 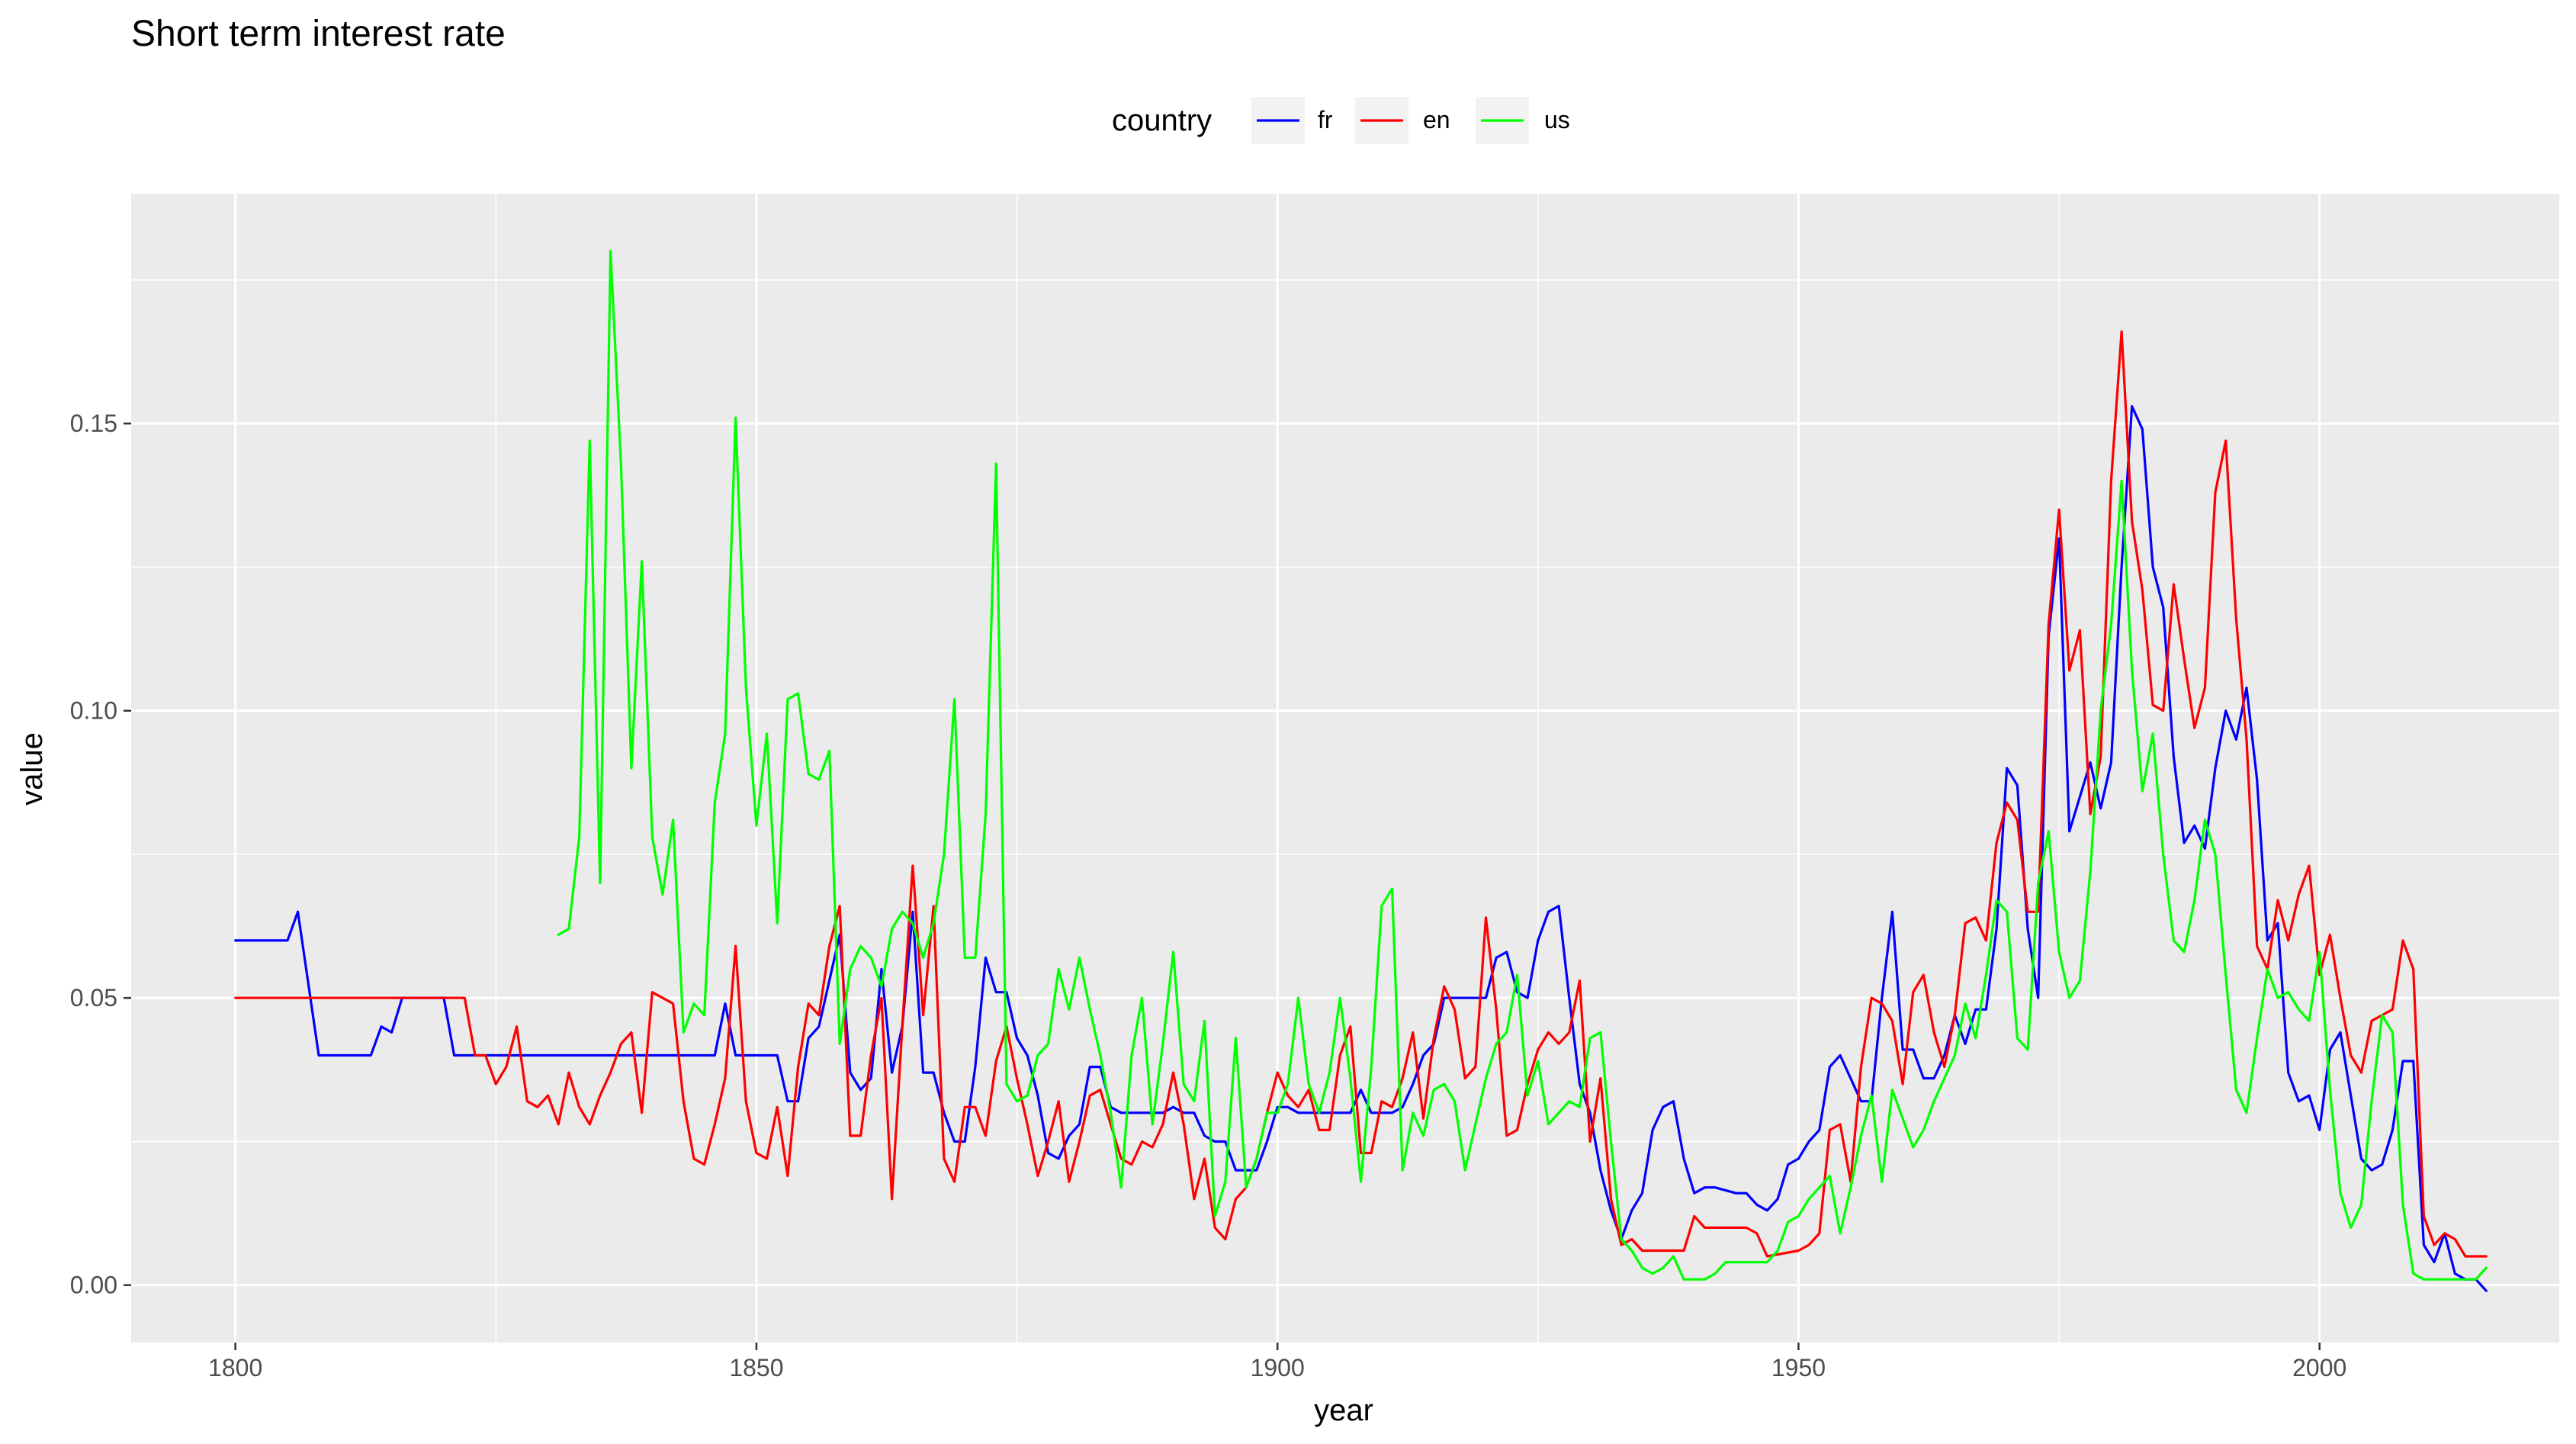 I want to click on x-axis: 1800 1850 1900 1950 2000, so click(x=1277, y=1362).